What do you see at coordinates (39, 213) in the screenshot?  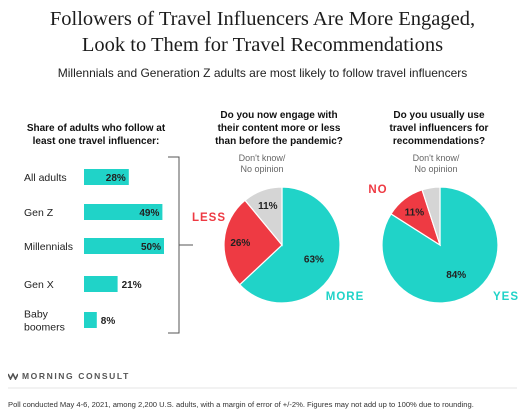 I see `bar-category-label: Gen Z` at bounding box center [39, 213].